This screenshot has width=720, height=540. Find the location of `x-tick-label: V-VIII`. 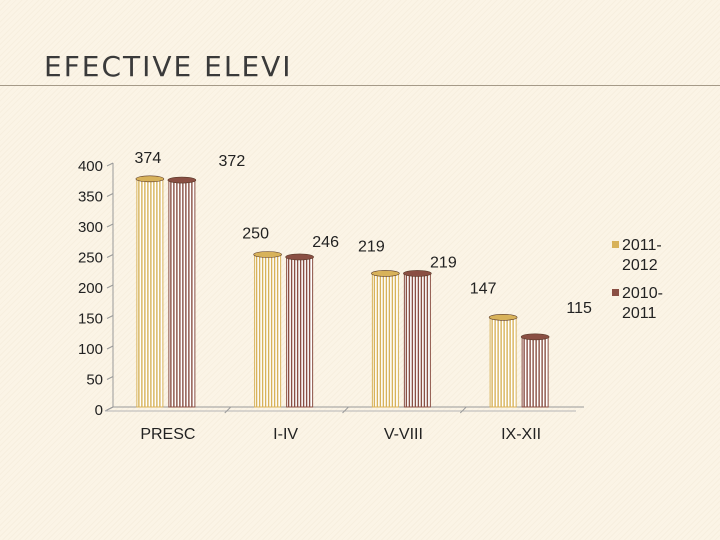

x-tick-label: V-VIII is located at coordinates (403, 434).